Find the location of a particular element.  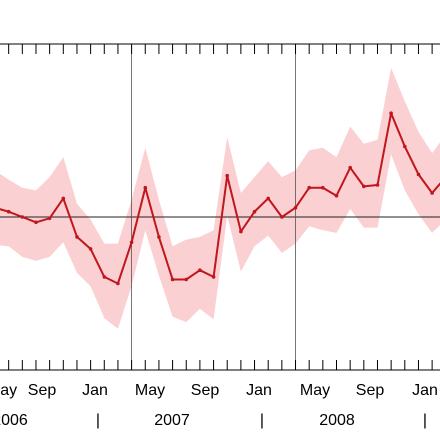

year-label: 2006 is located at coordinates (14, 420).